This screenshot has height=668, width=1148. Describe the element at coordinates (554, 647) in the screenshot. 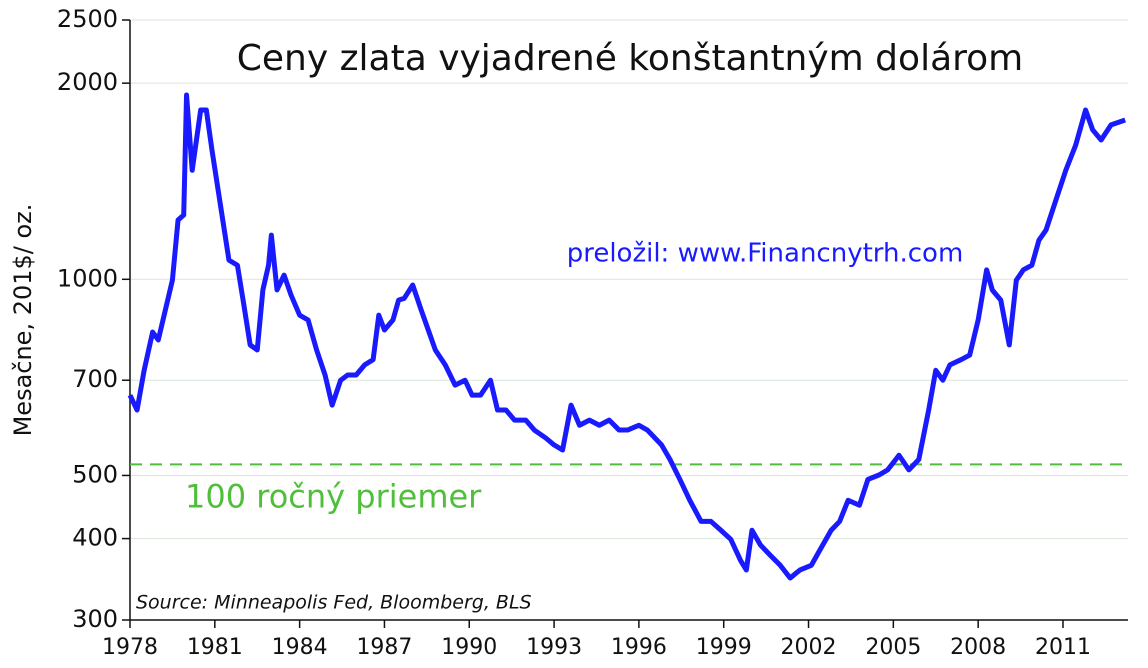

I see `x-tick-label: 1993` at that location.